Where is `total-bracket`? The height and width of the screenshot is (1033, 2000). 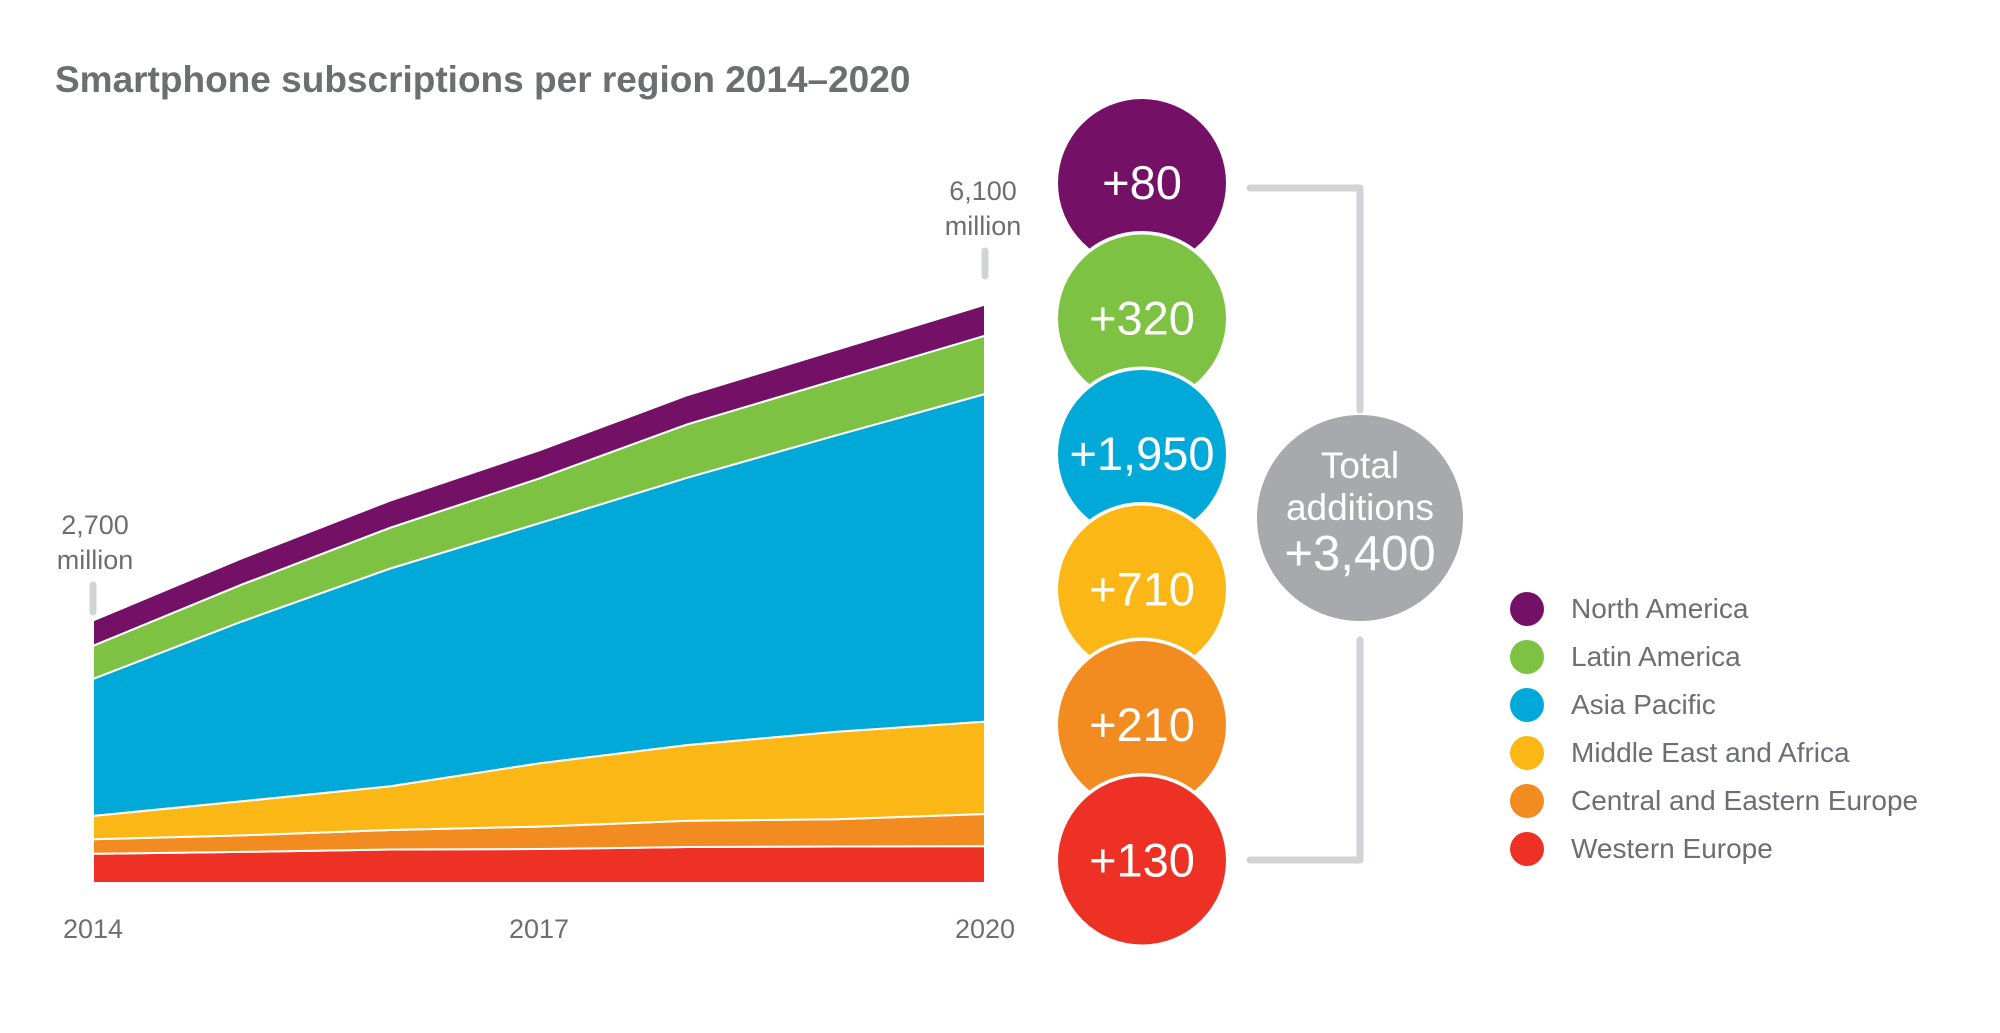
total-bracket is located at coordinates (1305, 524).